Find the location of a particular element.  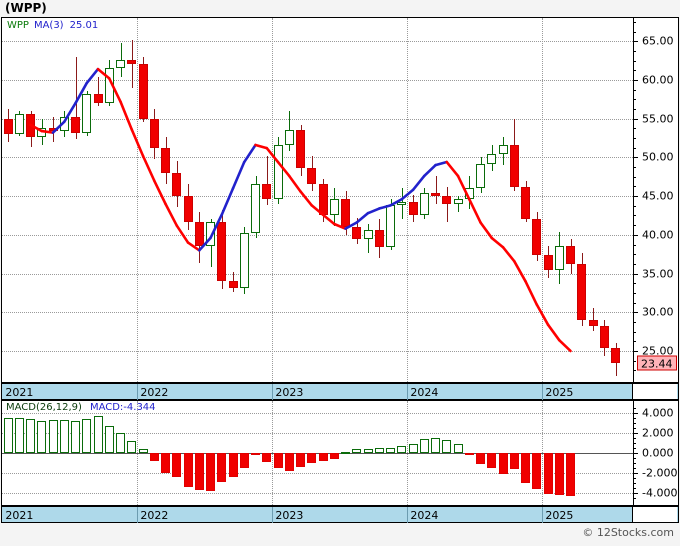

price-axis-label: 45.00 is located at coordinates (658, 196).